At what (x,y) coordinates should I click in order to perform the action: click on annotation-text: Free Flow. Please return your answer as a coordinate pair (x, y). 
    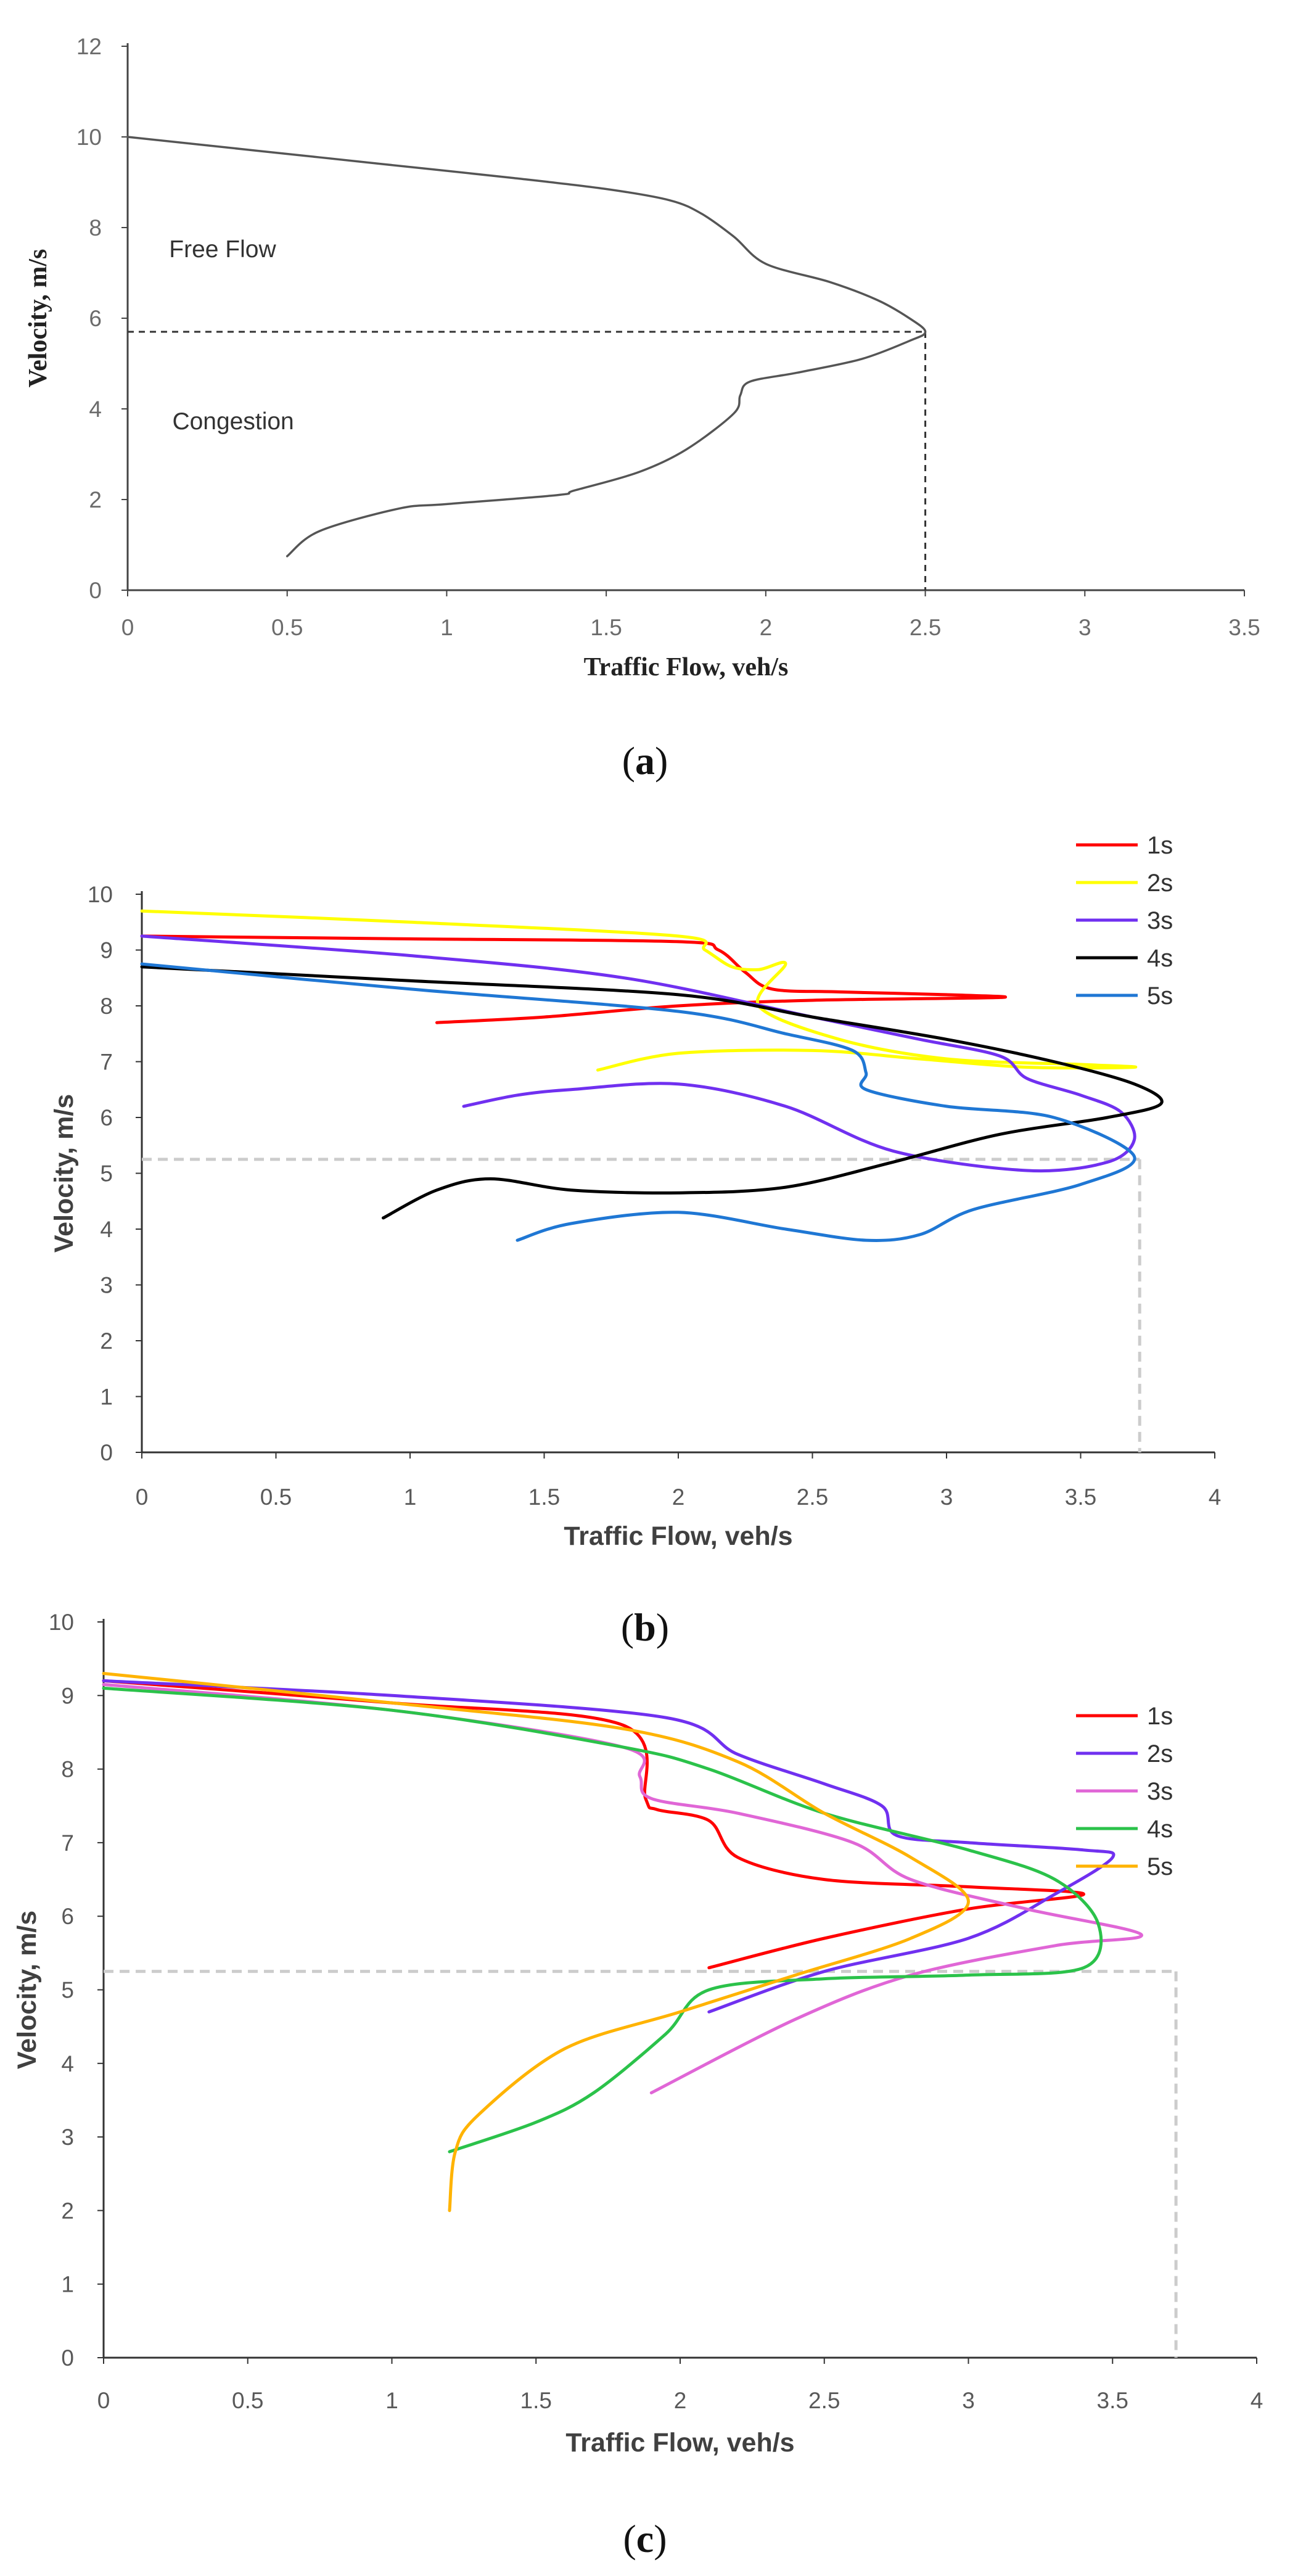
    Looking at the image, I should click on (222, 249).